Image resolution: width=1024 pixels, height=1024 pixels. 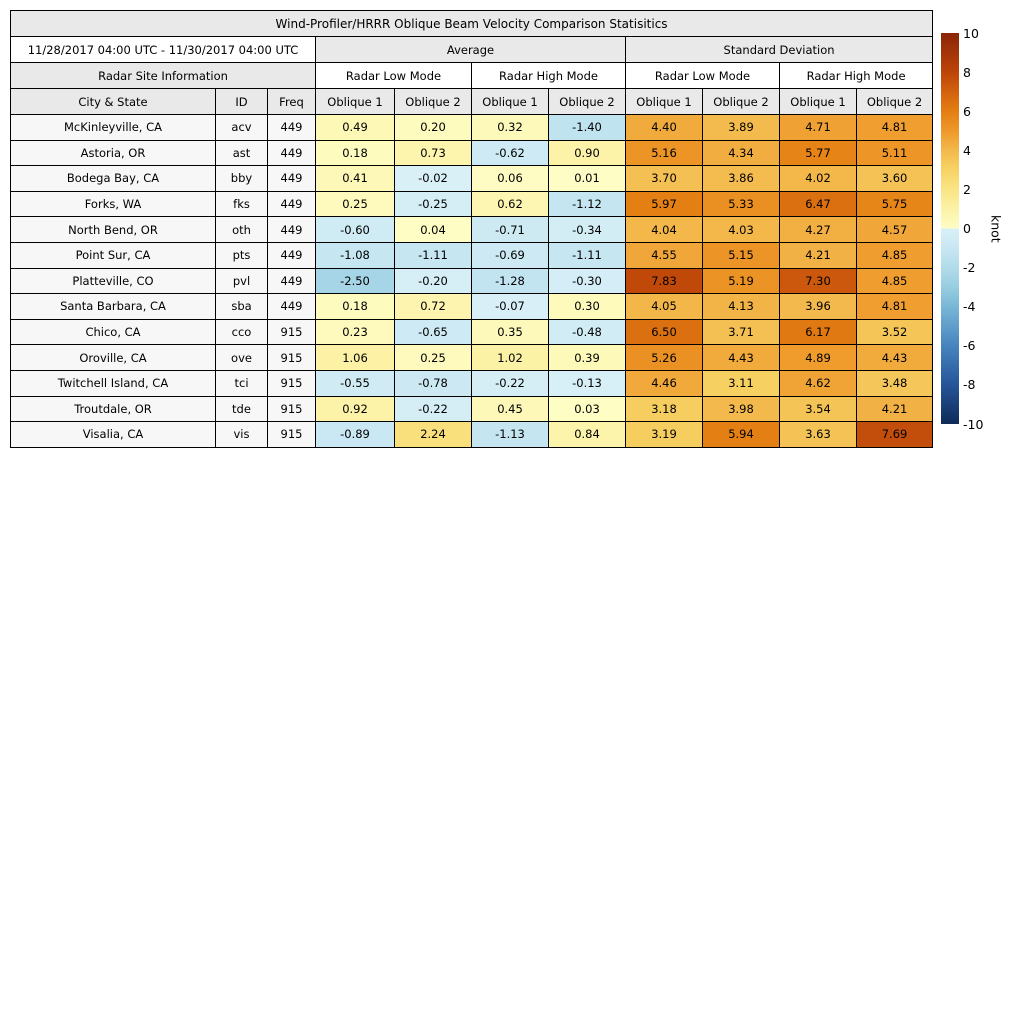 I want to click on value-cell: 4.89, so click(x=818, y=357).